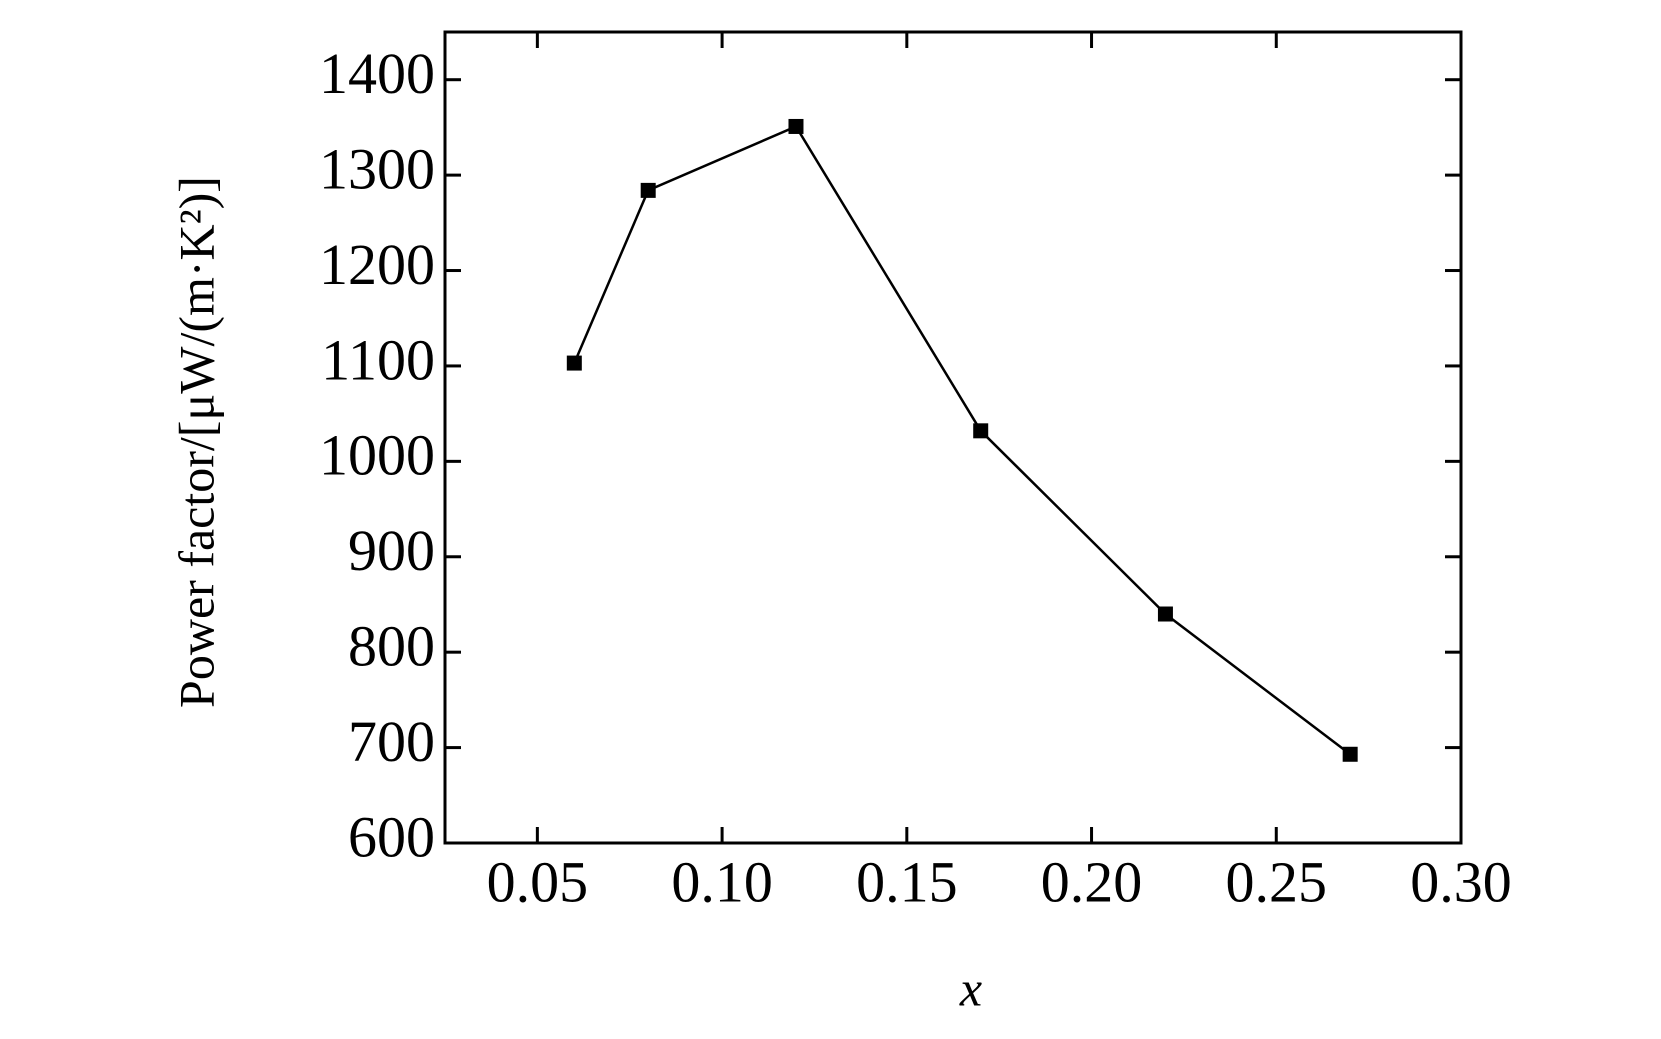 The image size is (1661, 1039). I want to click on x-tick-label: 0.15, so click(907, 881).